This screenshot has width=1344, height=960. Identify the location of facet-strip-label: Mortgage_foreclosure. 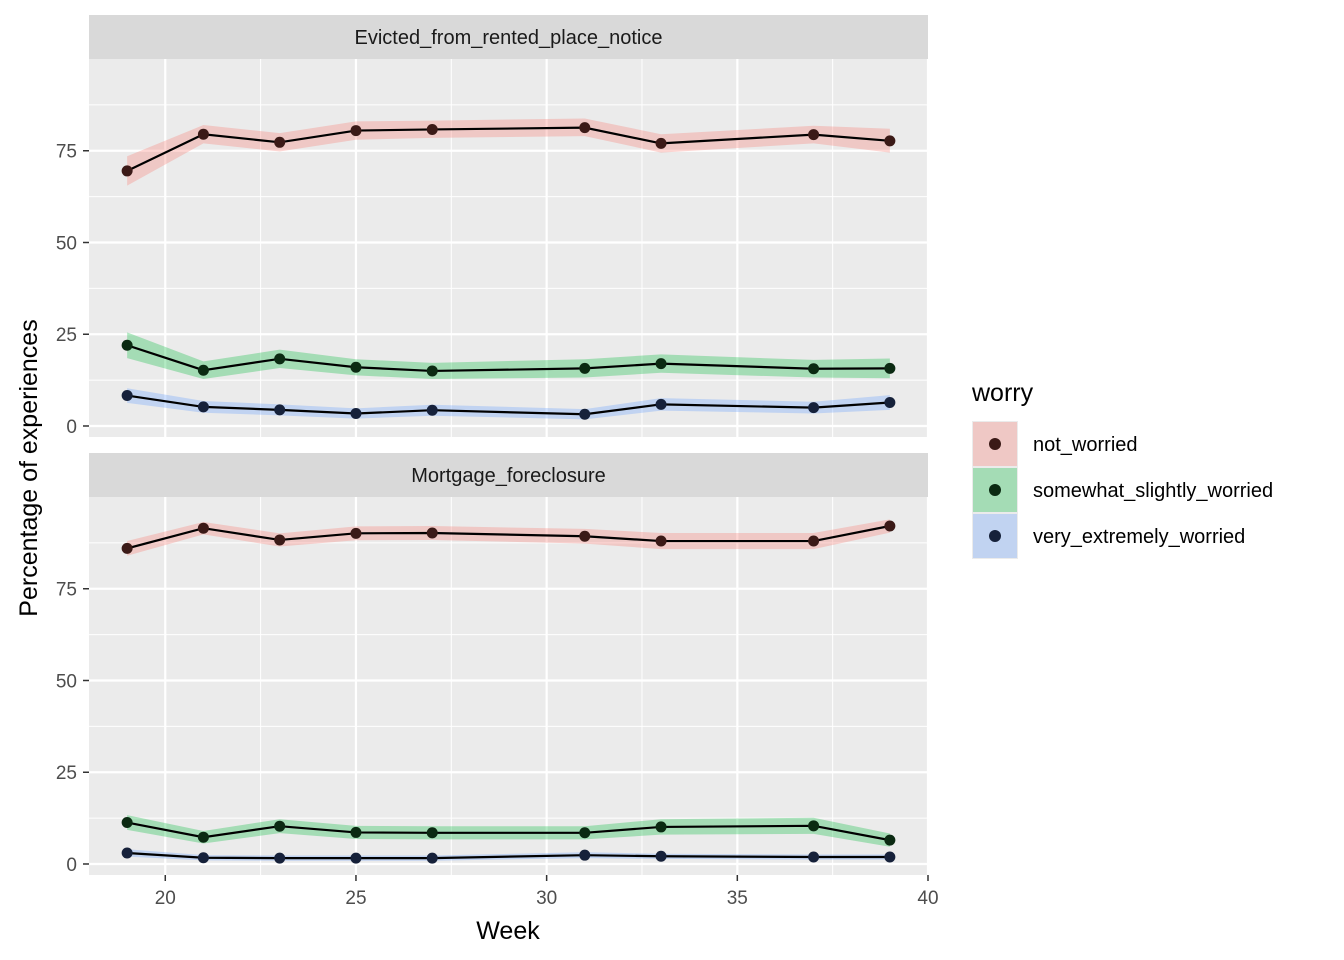
(508, 476).